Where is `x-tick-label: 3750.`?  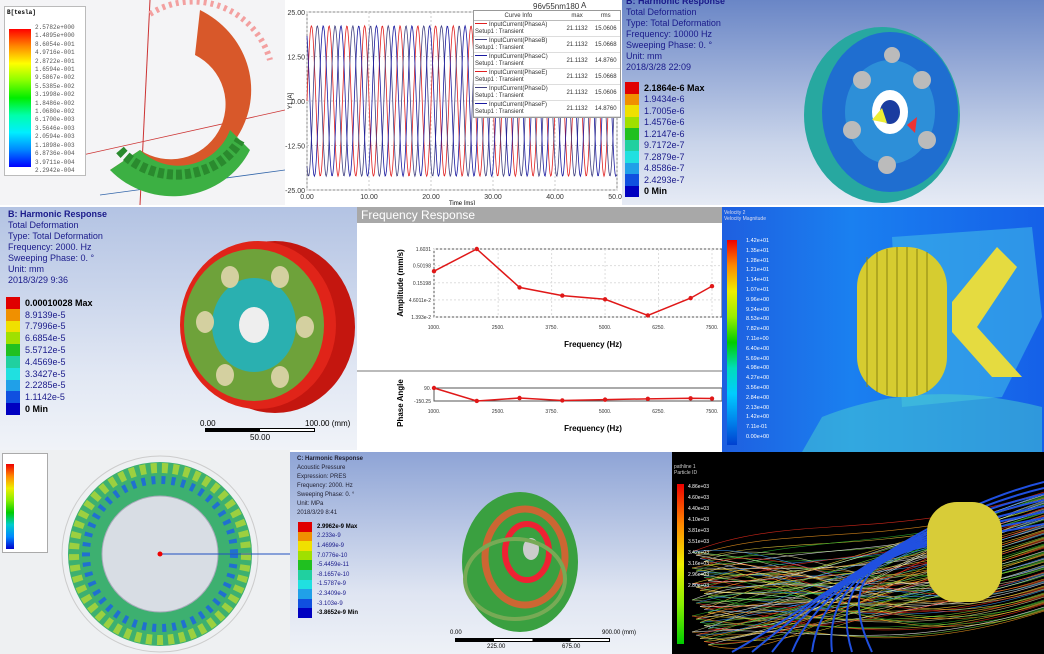
x-tick-label: 3750. is located at coordinates (551, 412).